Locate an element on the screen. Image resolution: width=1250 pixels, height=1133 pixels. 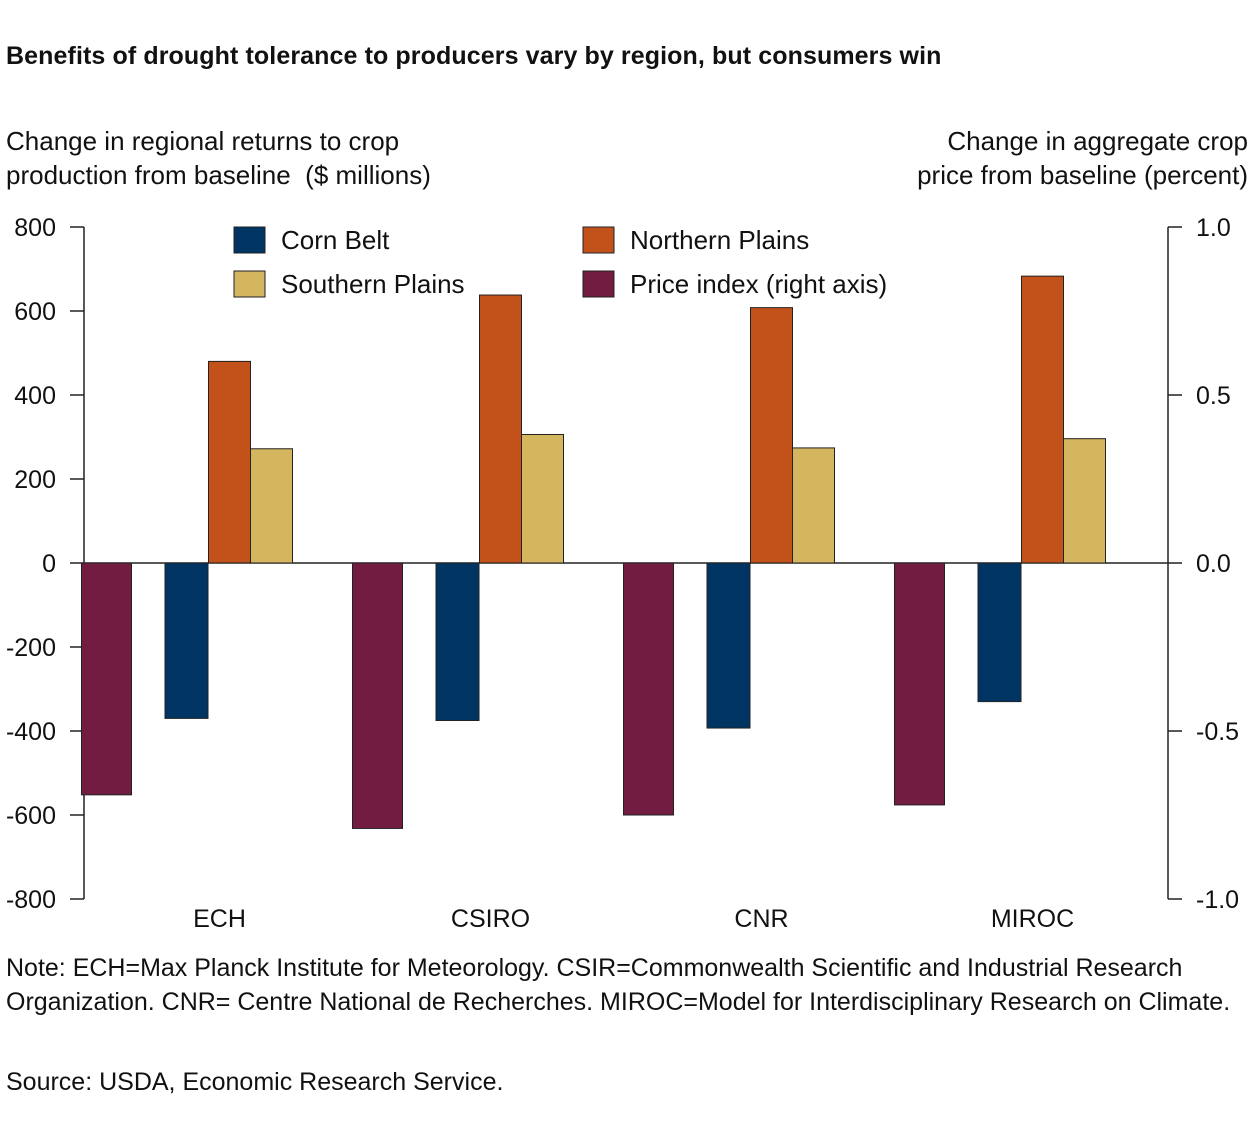
legend-label: Price index (right axis) is located at coordinates (758, 284).